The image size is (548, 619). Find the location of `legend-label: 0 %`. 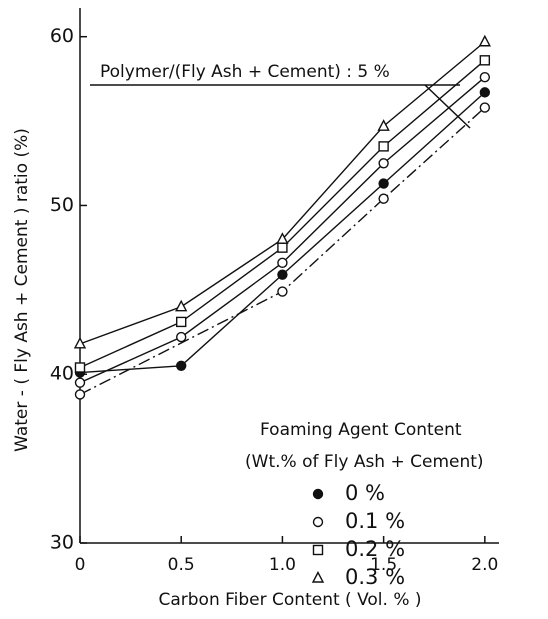

legend-label: 0 % is located at coordinates (365, 493).